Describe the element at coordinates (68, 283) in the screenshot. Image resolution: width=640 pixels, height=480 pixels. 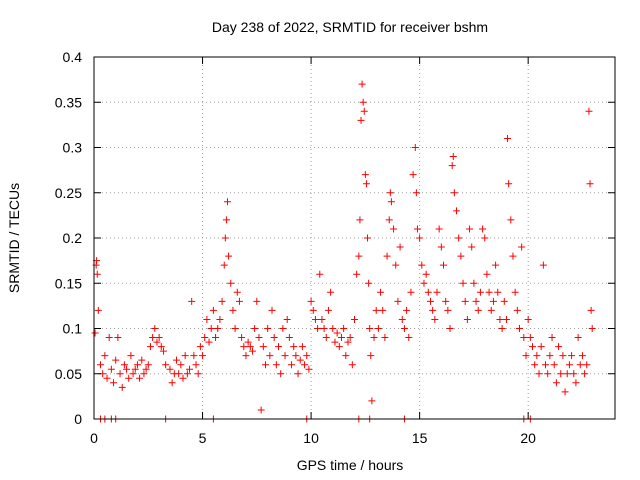
I see `y-tick-label: 0.15` at that location.